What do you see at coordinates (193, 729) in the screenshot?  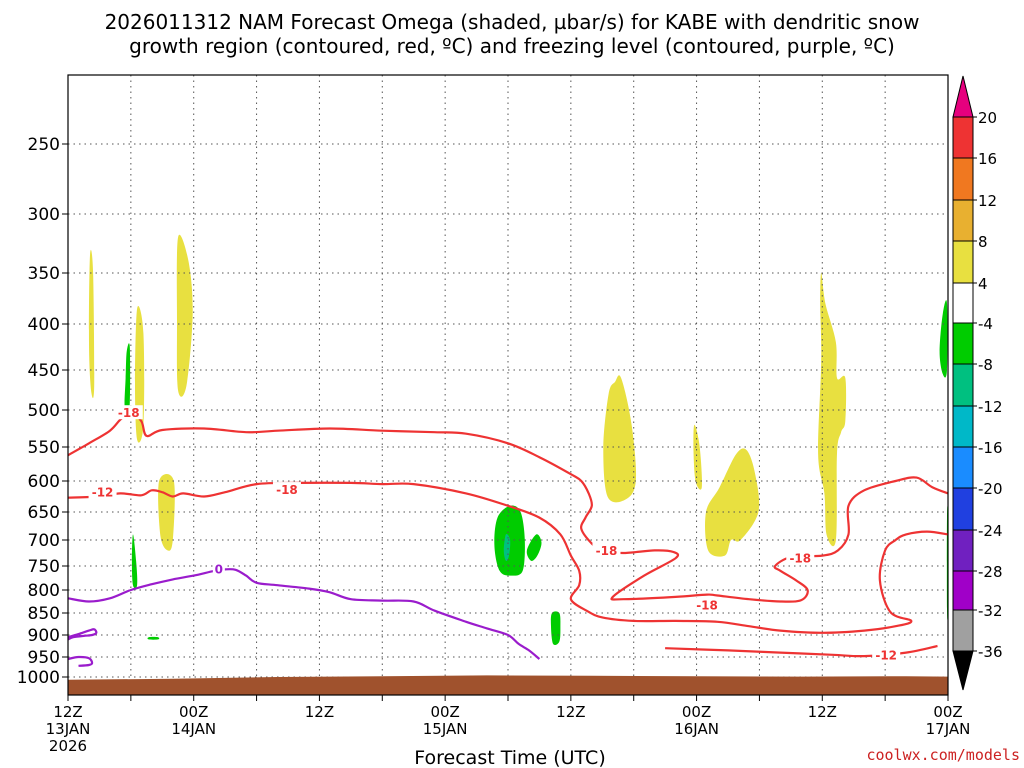 I see `x-tick-label: 14JAN` at bounding box center [193, 729].